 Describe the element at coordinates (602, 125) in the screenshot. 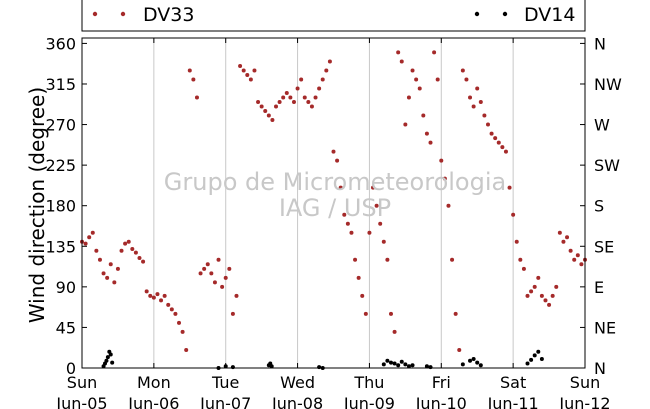

I see `y2-tick-label: W` at that location.